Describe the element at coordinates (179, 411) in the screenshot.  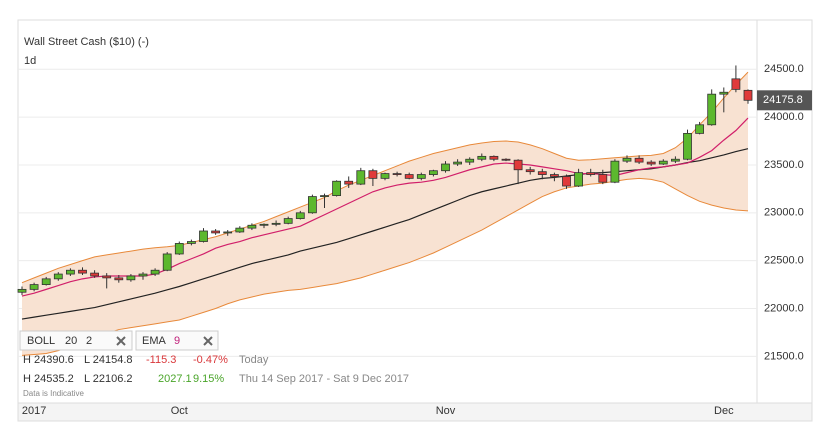
I see `x-tick-label: Oct` at that location.